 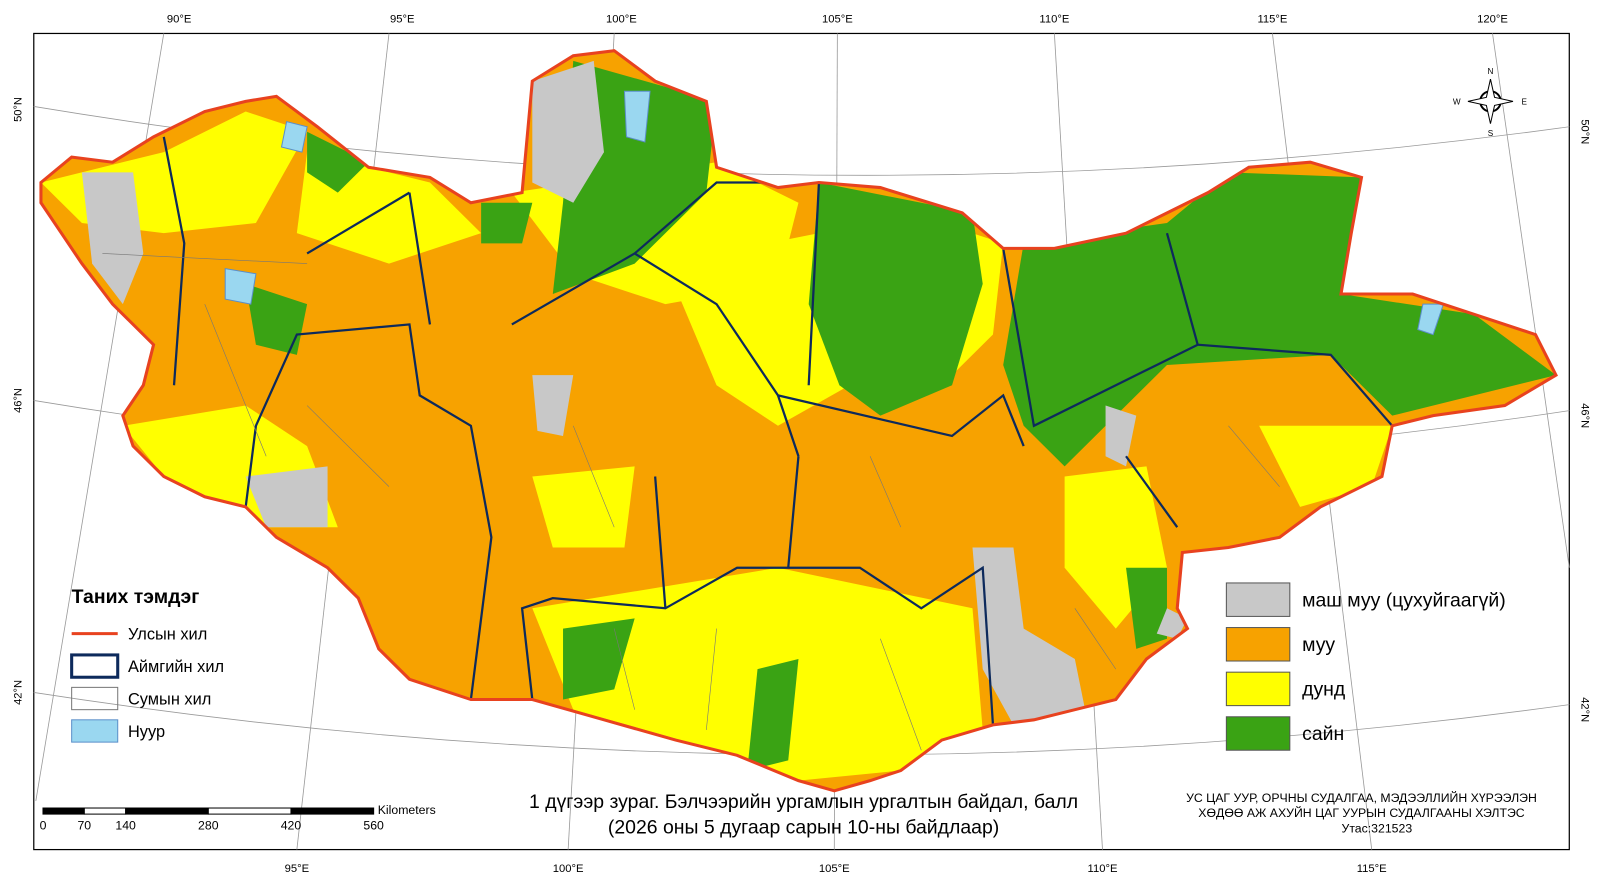 I want to click on compass: N S E W, so click(x=1490, y=102).